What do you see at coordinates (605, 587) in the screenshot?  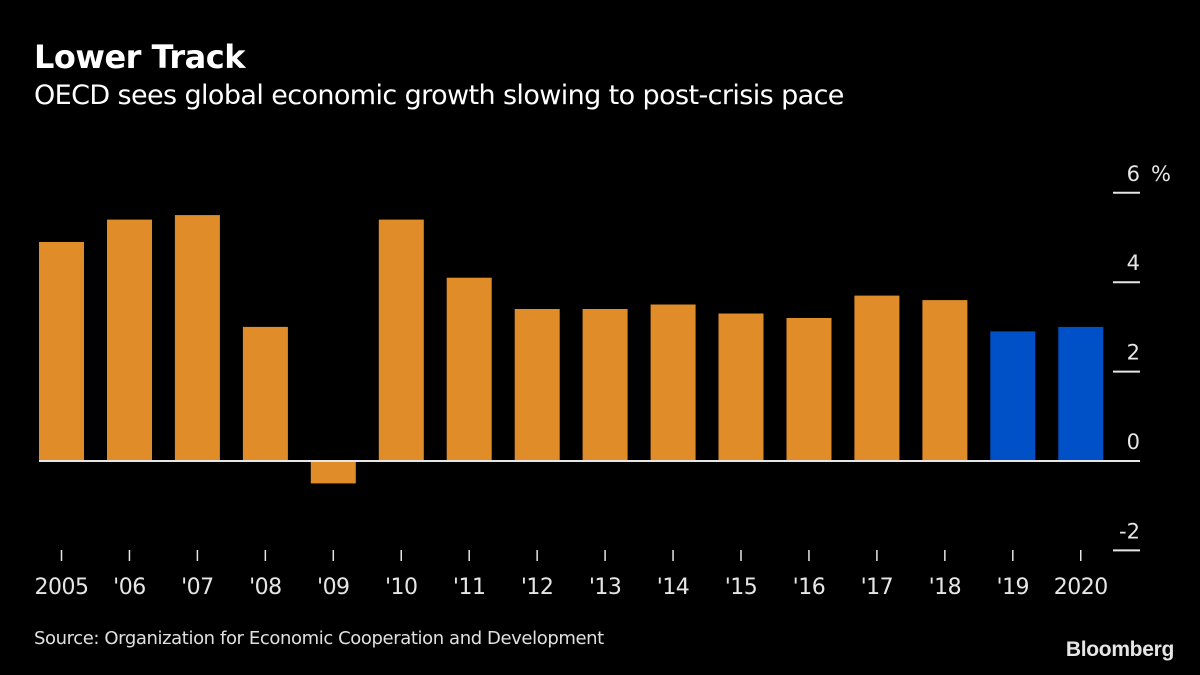 I see `x-tick-label: '13` at bounding box center [605, 587].